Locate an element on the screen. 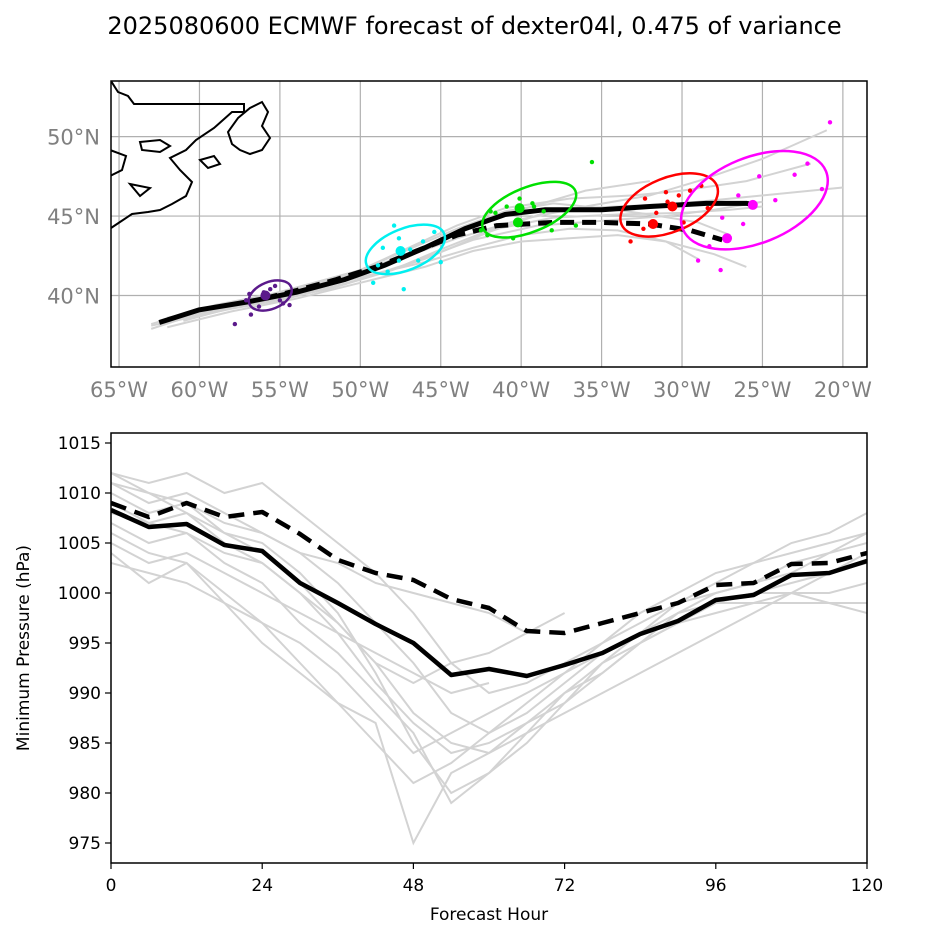  x-tick-label: 72 is located at coordinates (565, 886).